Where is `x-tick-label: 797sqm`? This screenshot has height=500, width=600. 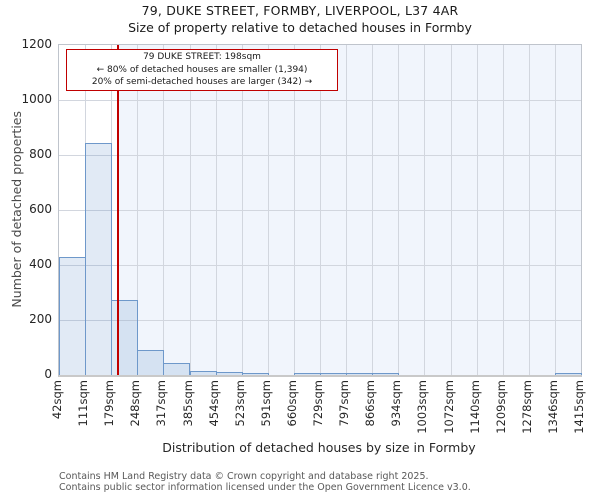
x-tick-label: 797sqm is located at coordinates (344, 403).